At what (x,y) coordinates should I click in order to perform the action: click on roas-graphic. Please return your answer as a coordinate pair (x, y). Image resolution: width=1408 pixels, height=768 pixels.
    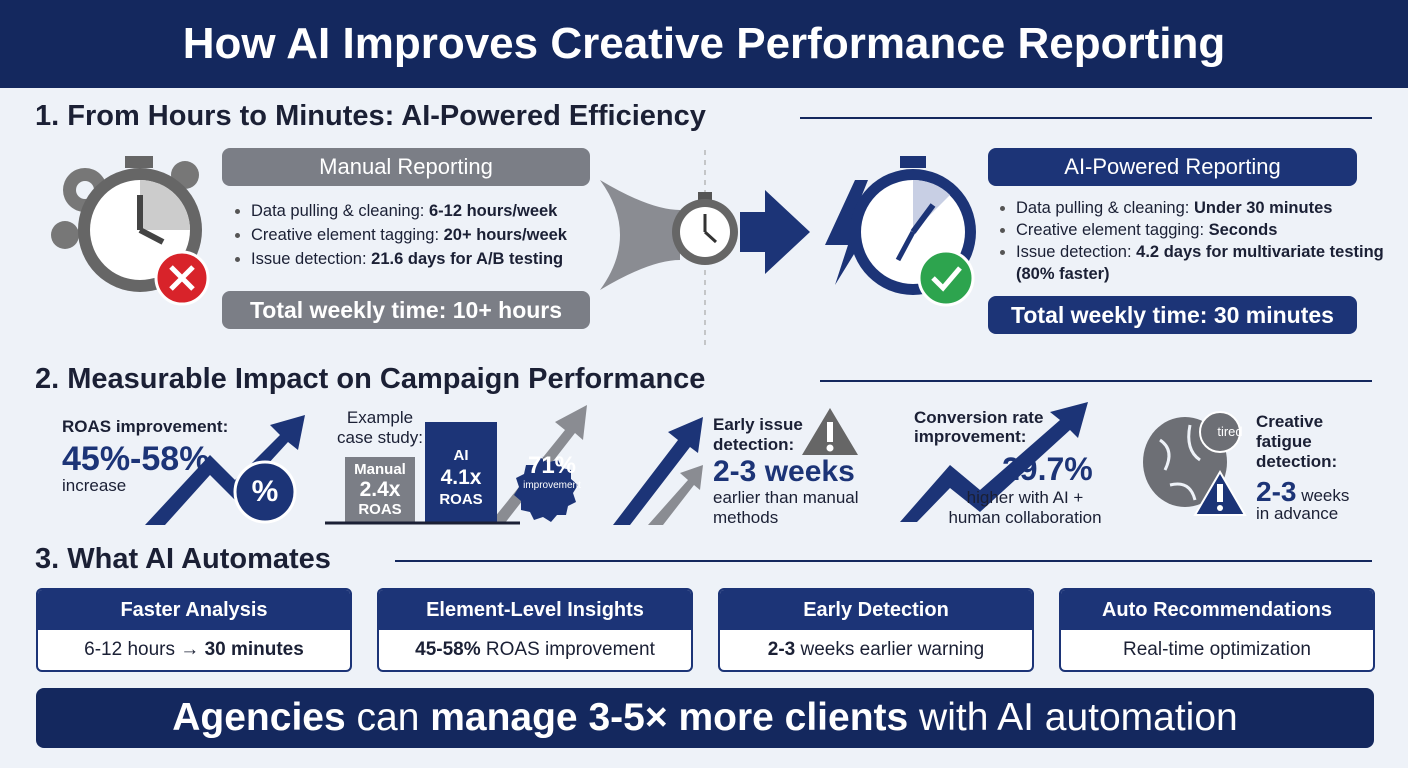
    Looking at the image, I should click on (225, 470).